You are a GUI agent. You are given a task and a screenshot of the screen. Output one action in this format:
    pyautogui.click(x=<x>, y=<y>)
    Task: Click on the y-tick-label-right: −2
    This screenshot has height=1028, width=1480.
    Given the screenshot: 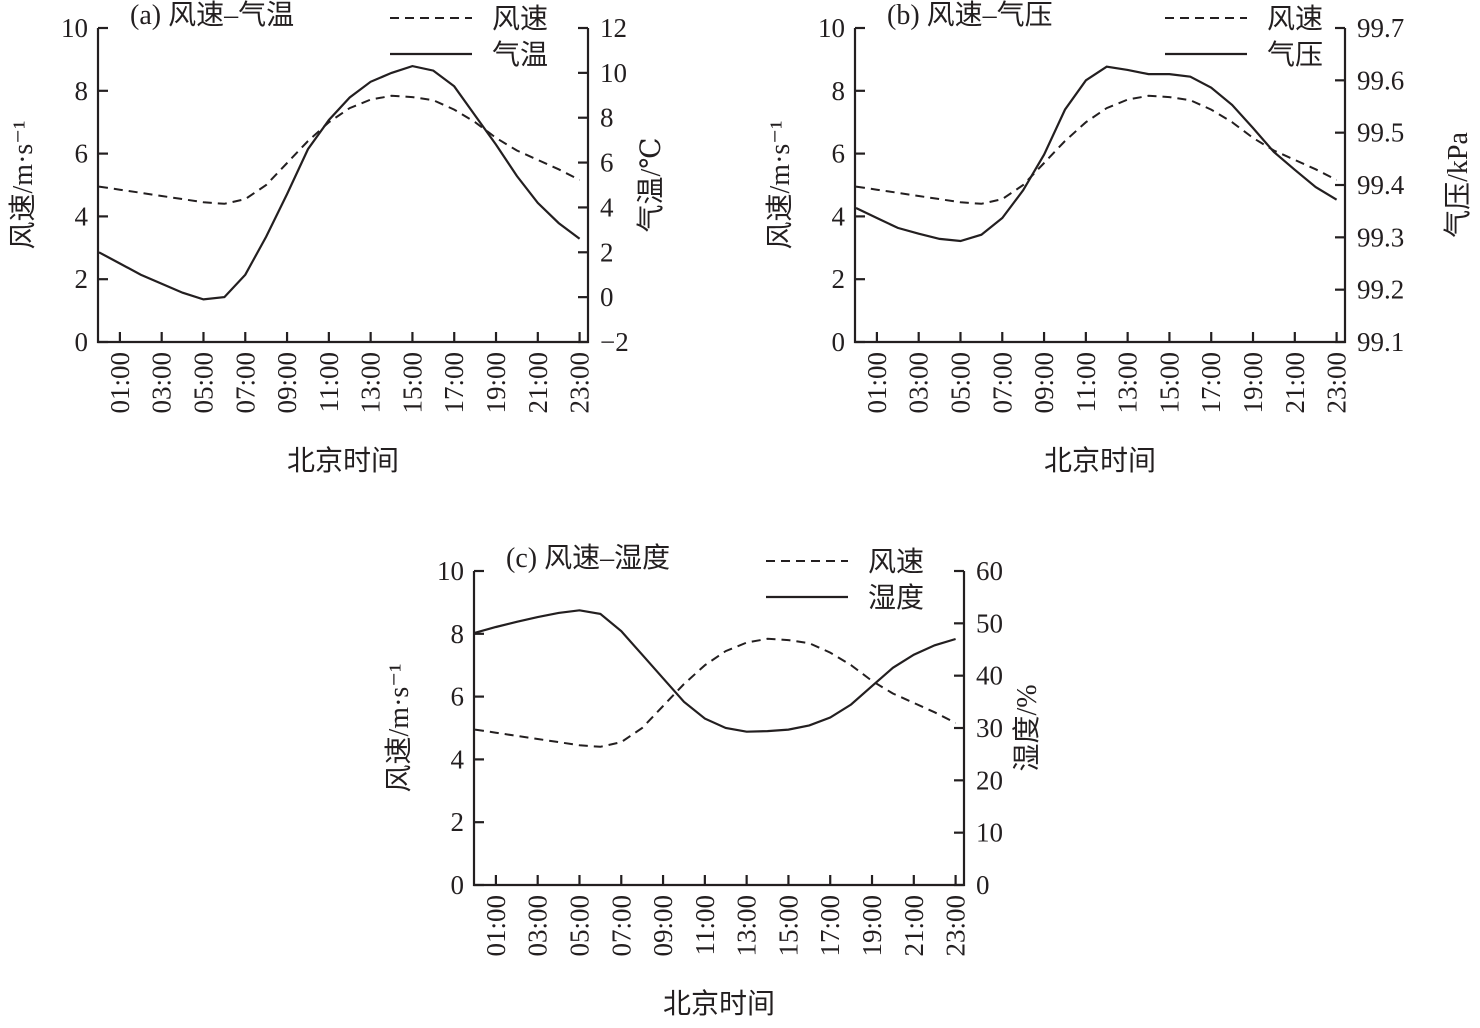 What is the action you would take?
    pyautogui.click(x=614, y=342)
    